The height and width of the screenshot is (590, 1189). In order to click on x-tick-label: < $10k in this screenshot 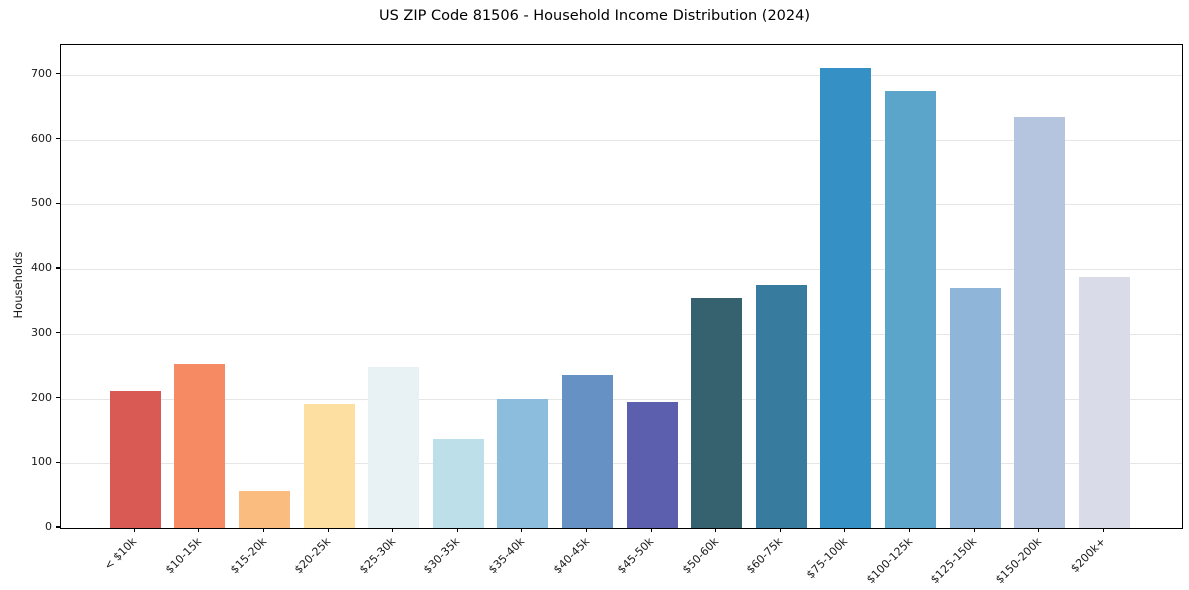, I will do `click(120, 554)`.